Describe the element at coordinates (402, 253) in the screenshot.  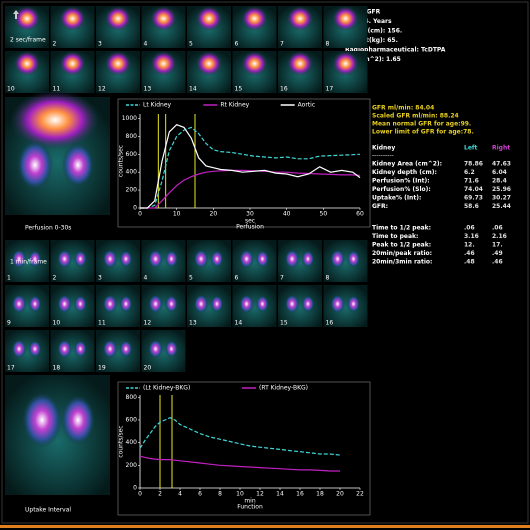
I see `table-label: 20min/peak ratio:` at that location.